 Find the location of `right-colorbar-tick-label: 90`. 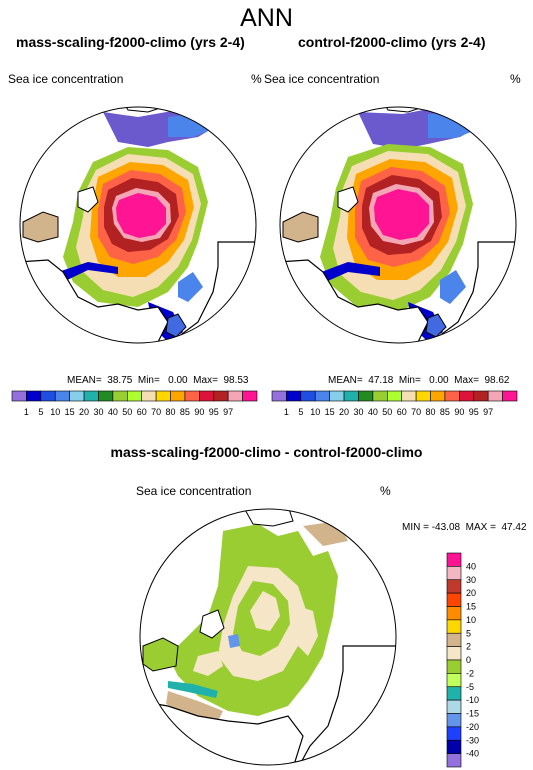

right-colorbar-tick-label: 90 is located at coordinates (459, 412).